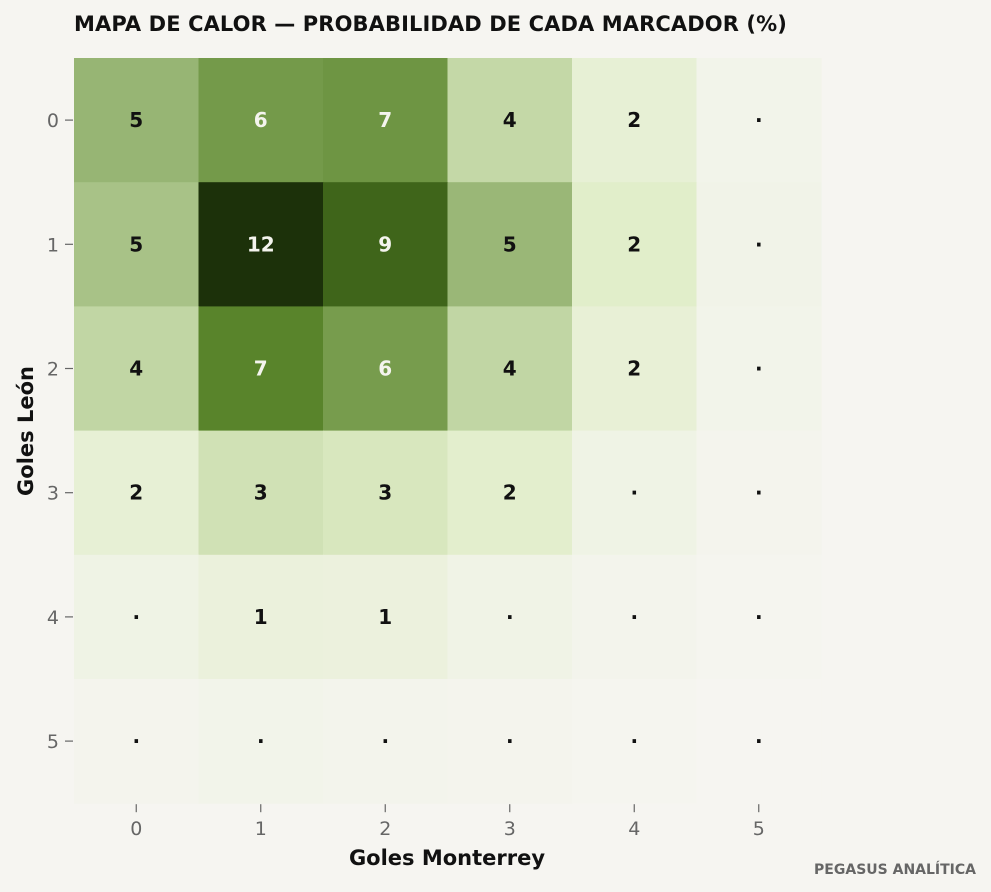 This screenshot has width=991, height=892. Describe the element at coordinates (53, 121) in the screenshot. I see `y-tick-label: 0` at that location.